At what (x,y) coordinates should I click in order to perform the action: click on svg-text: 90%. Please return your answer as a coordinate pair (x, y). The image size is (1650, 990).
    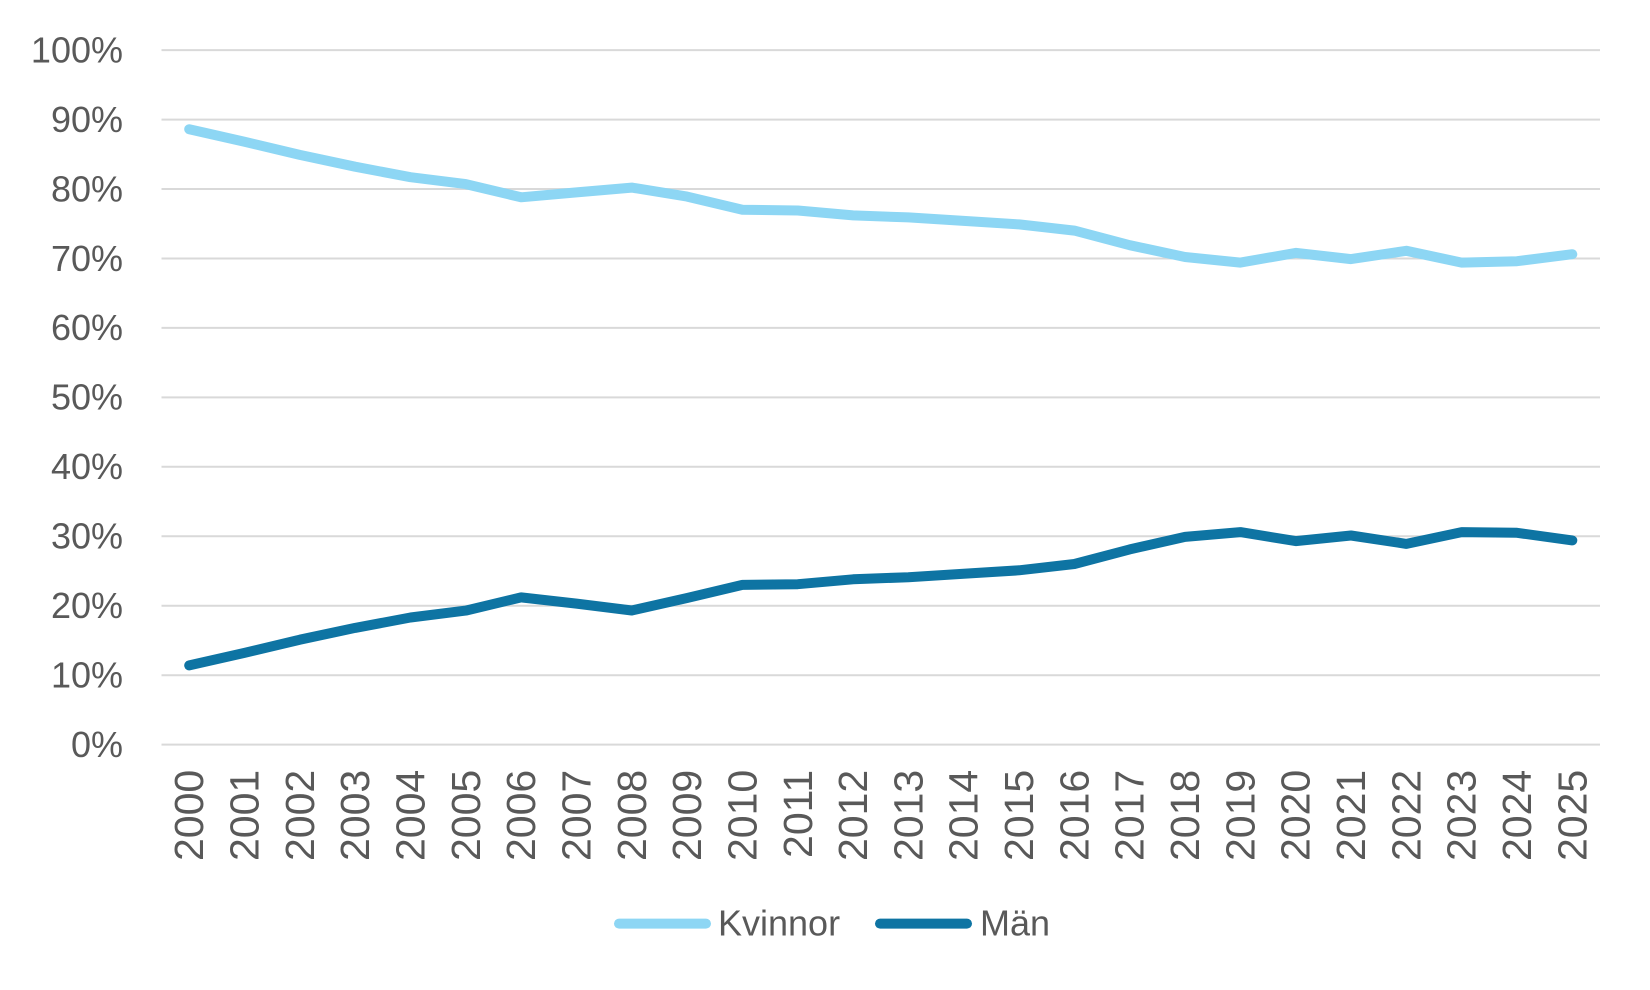
    Looking at the image, I should click on (87, 119).